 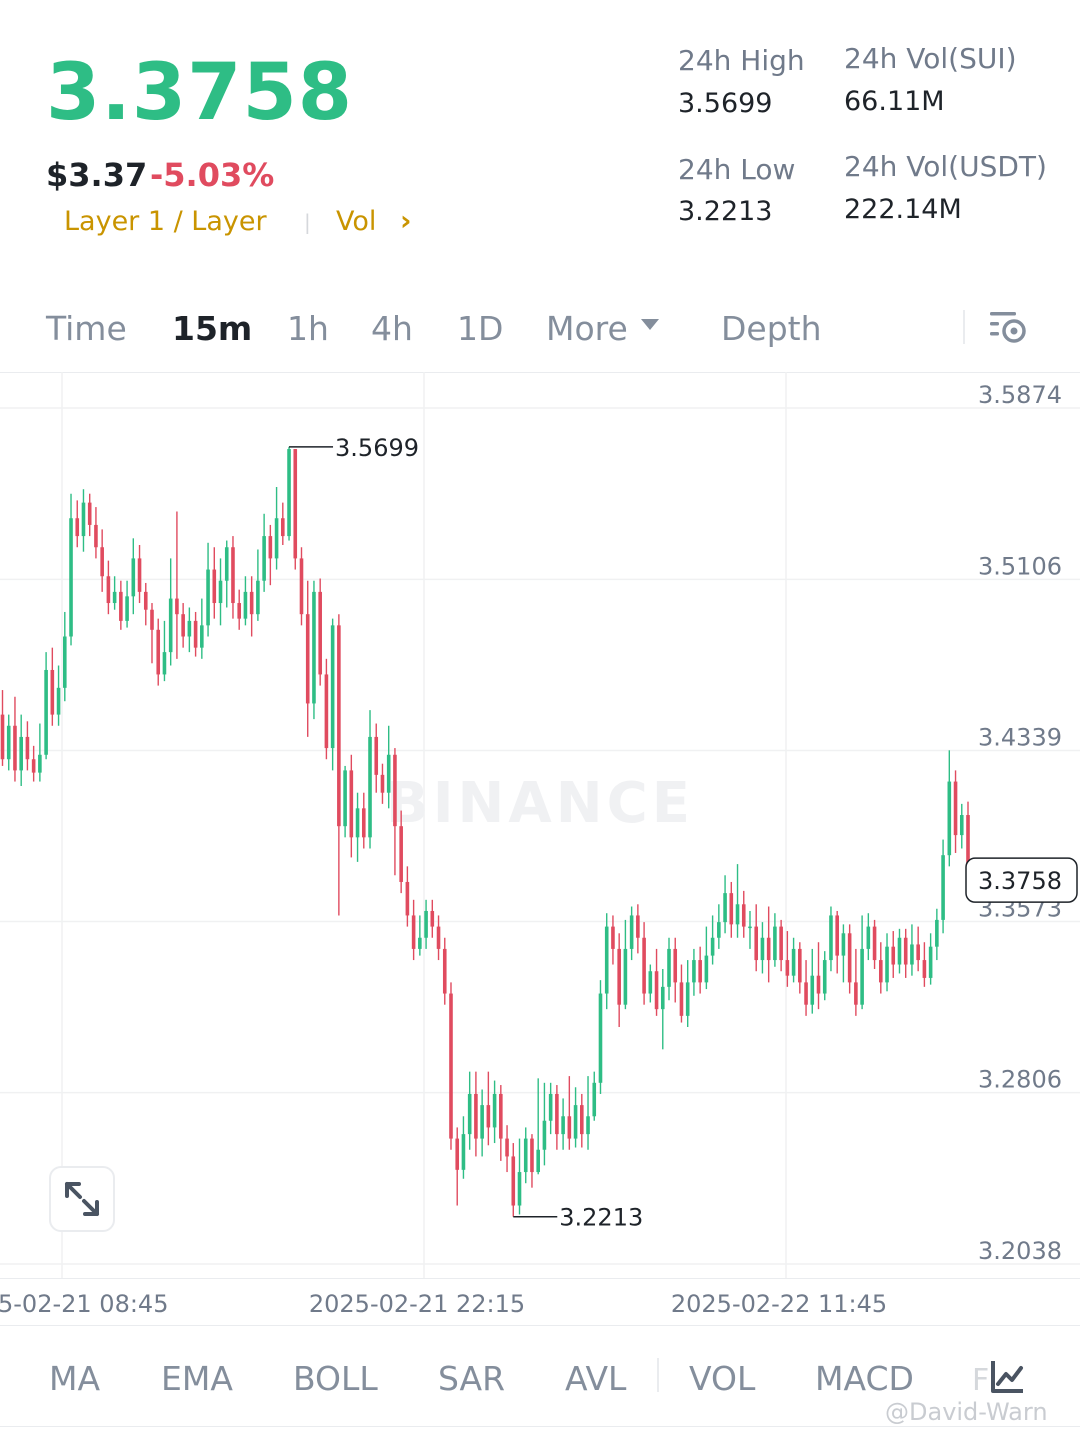 I want to click on tab-depth: Depth, so click(x=771, y=328).